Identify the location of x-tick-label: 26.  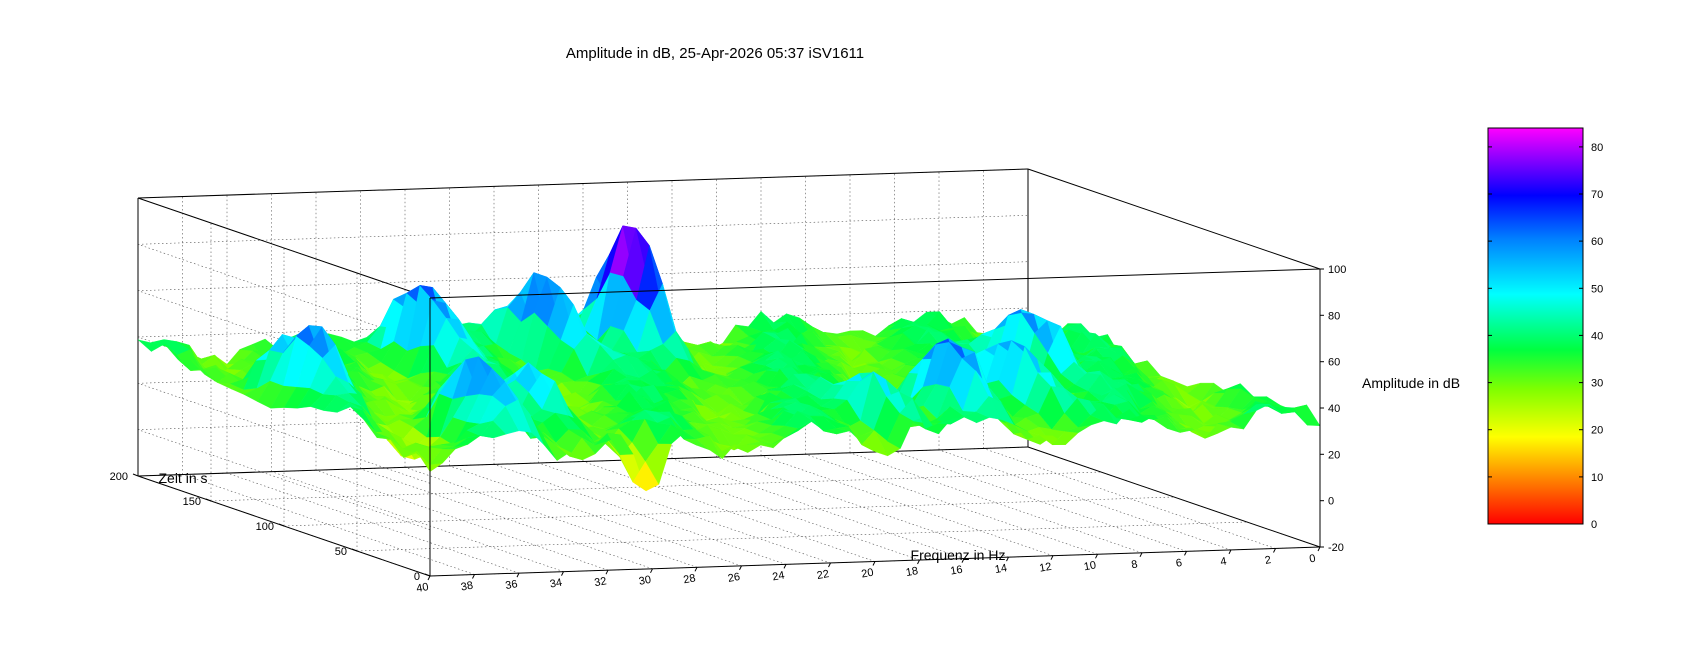
(734, 578).